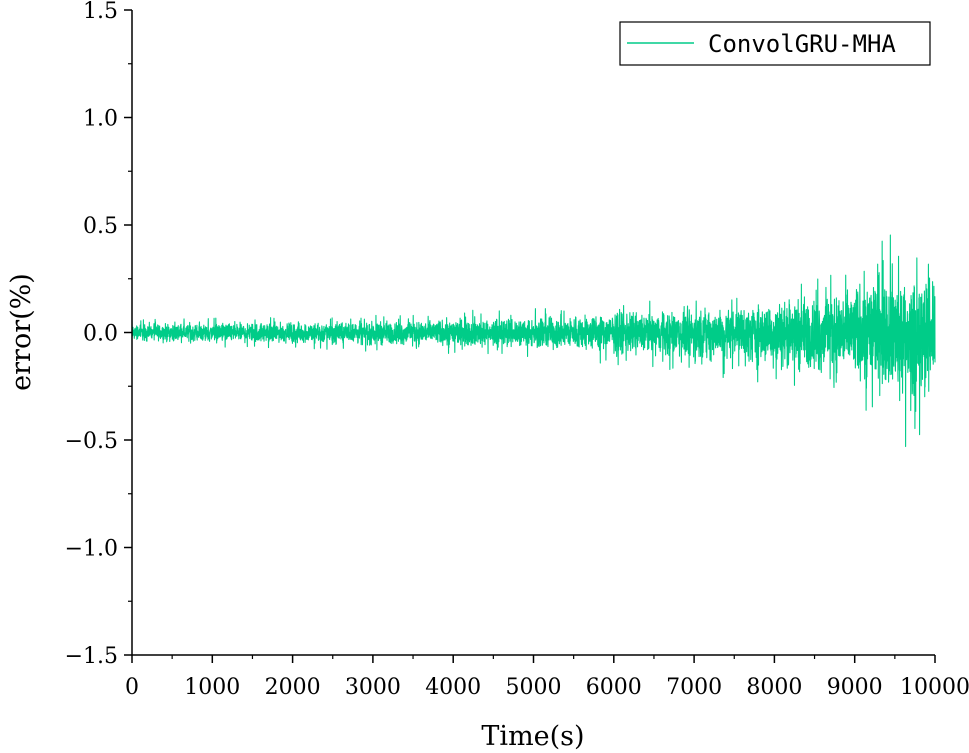 This screenshot has height=753, width=969. I want to click on legend-label: ConvolGRU-MHA, so click(802, 44).